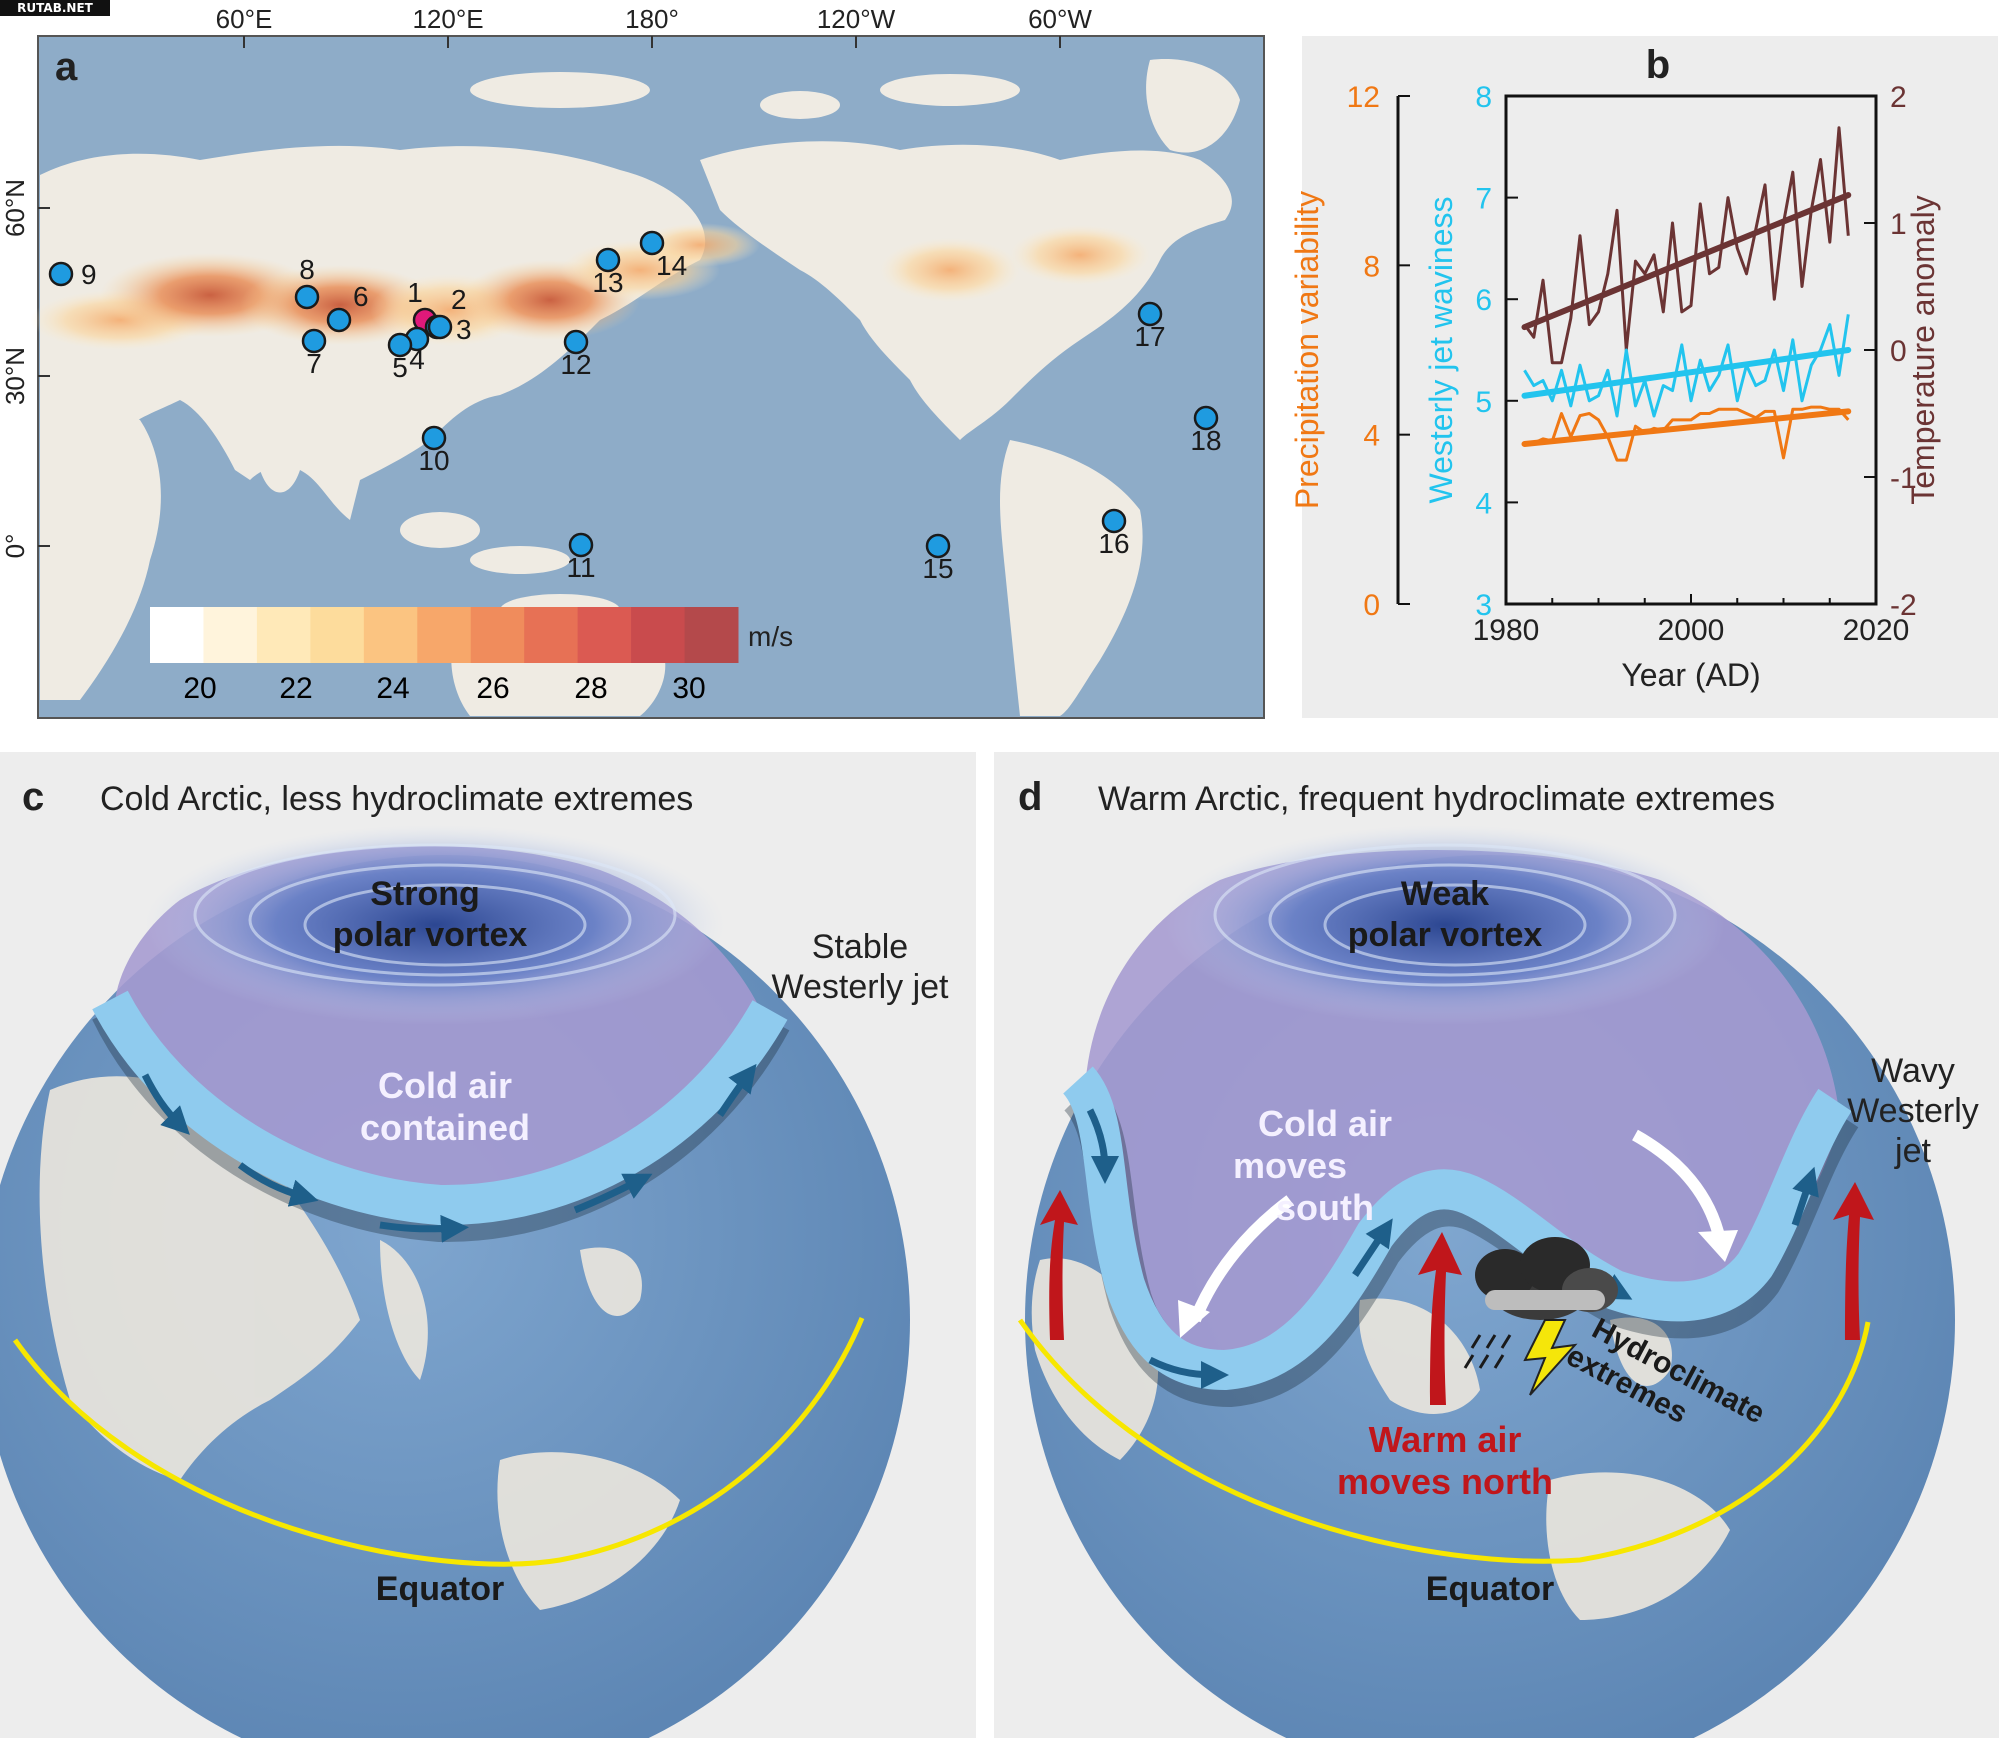 Image resolution: width=1999 pixels, height=1738 pixels. What do you see at coordinates (1550, 1357) in the screenshot?
I see `lightning-icon` at bounding box center [1550, 1357].